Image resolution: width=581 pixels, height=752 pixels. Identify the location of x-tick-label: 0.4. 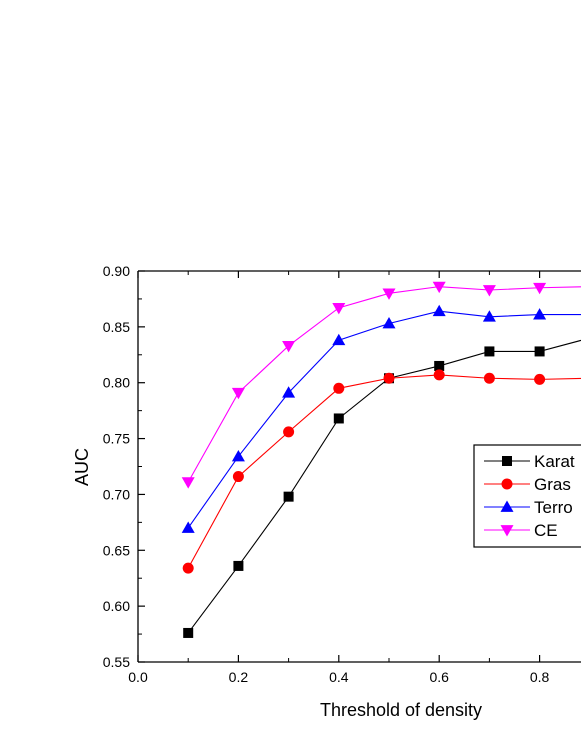
(339, 677).